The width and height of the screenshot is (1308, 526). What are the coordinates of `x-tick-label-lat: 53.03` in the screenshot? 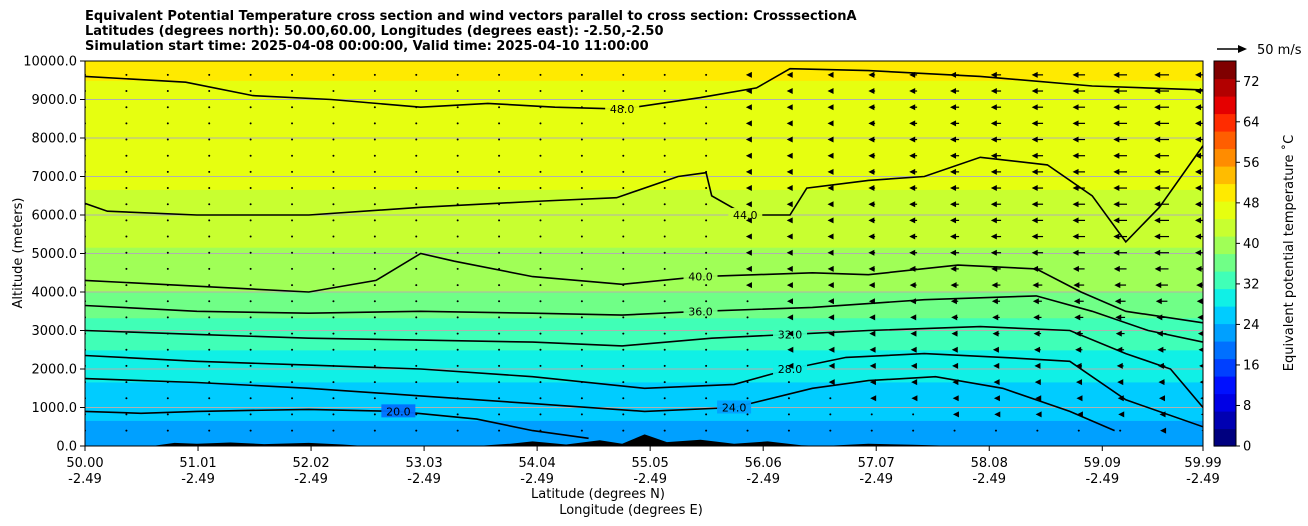 It's located at (423, 463).